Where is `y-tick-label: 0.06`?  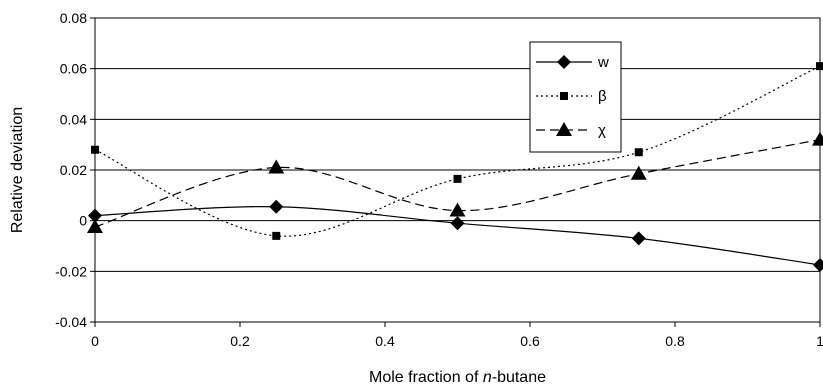 y-tick-label: 0.06 is located at coordinates (73, 69).